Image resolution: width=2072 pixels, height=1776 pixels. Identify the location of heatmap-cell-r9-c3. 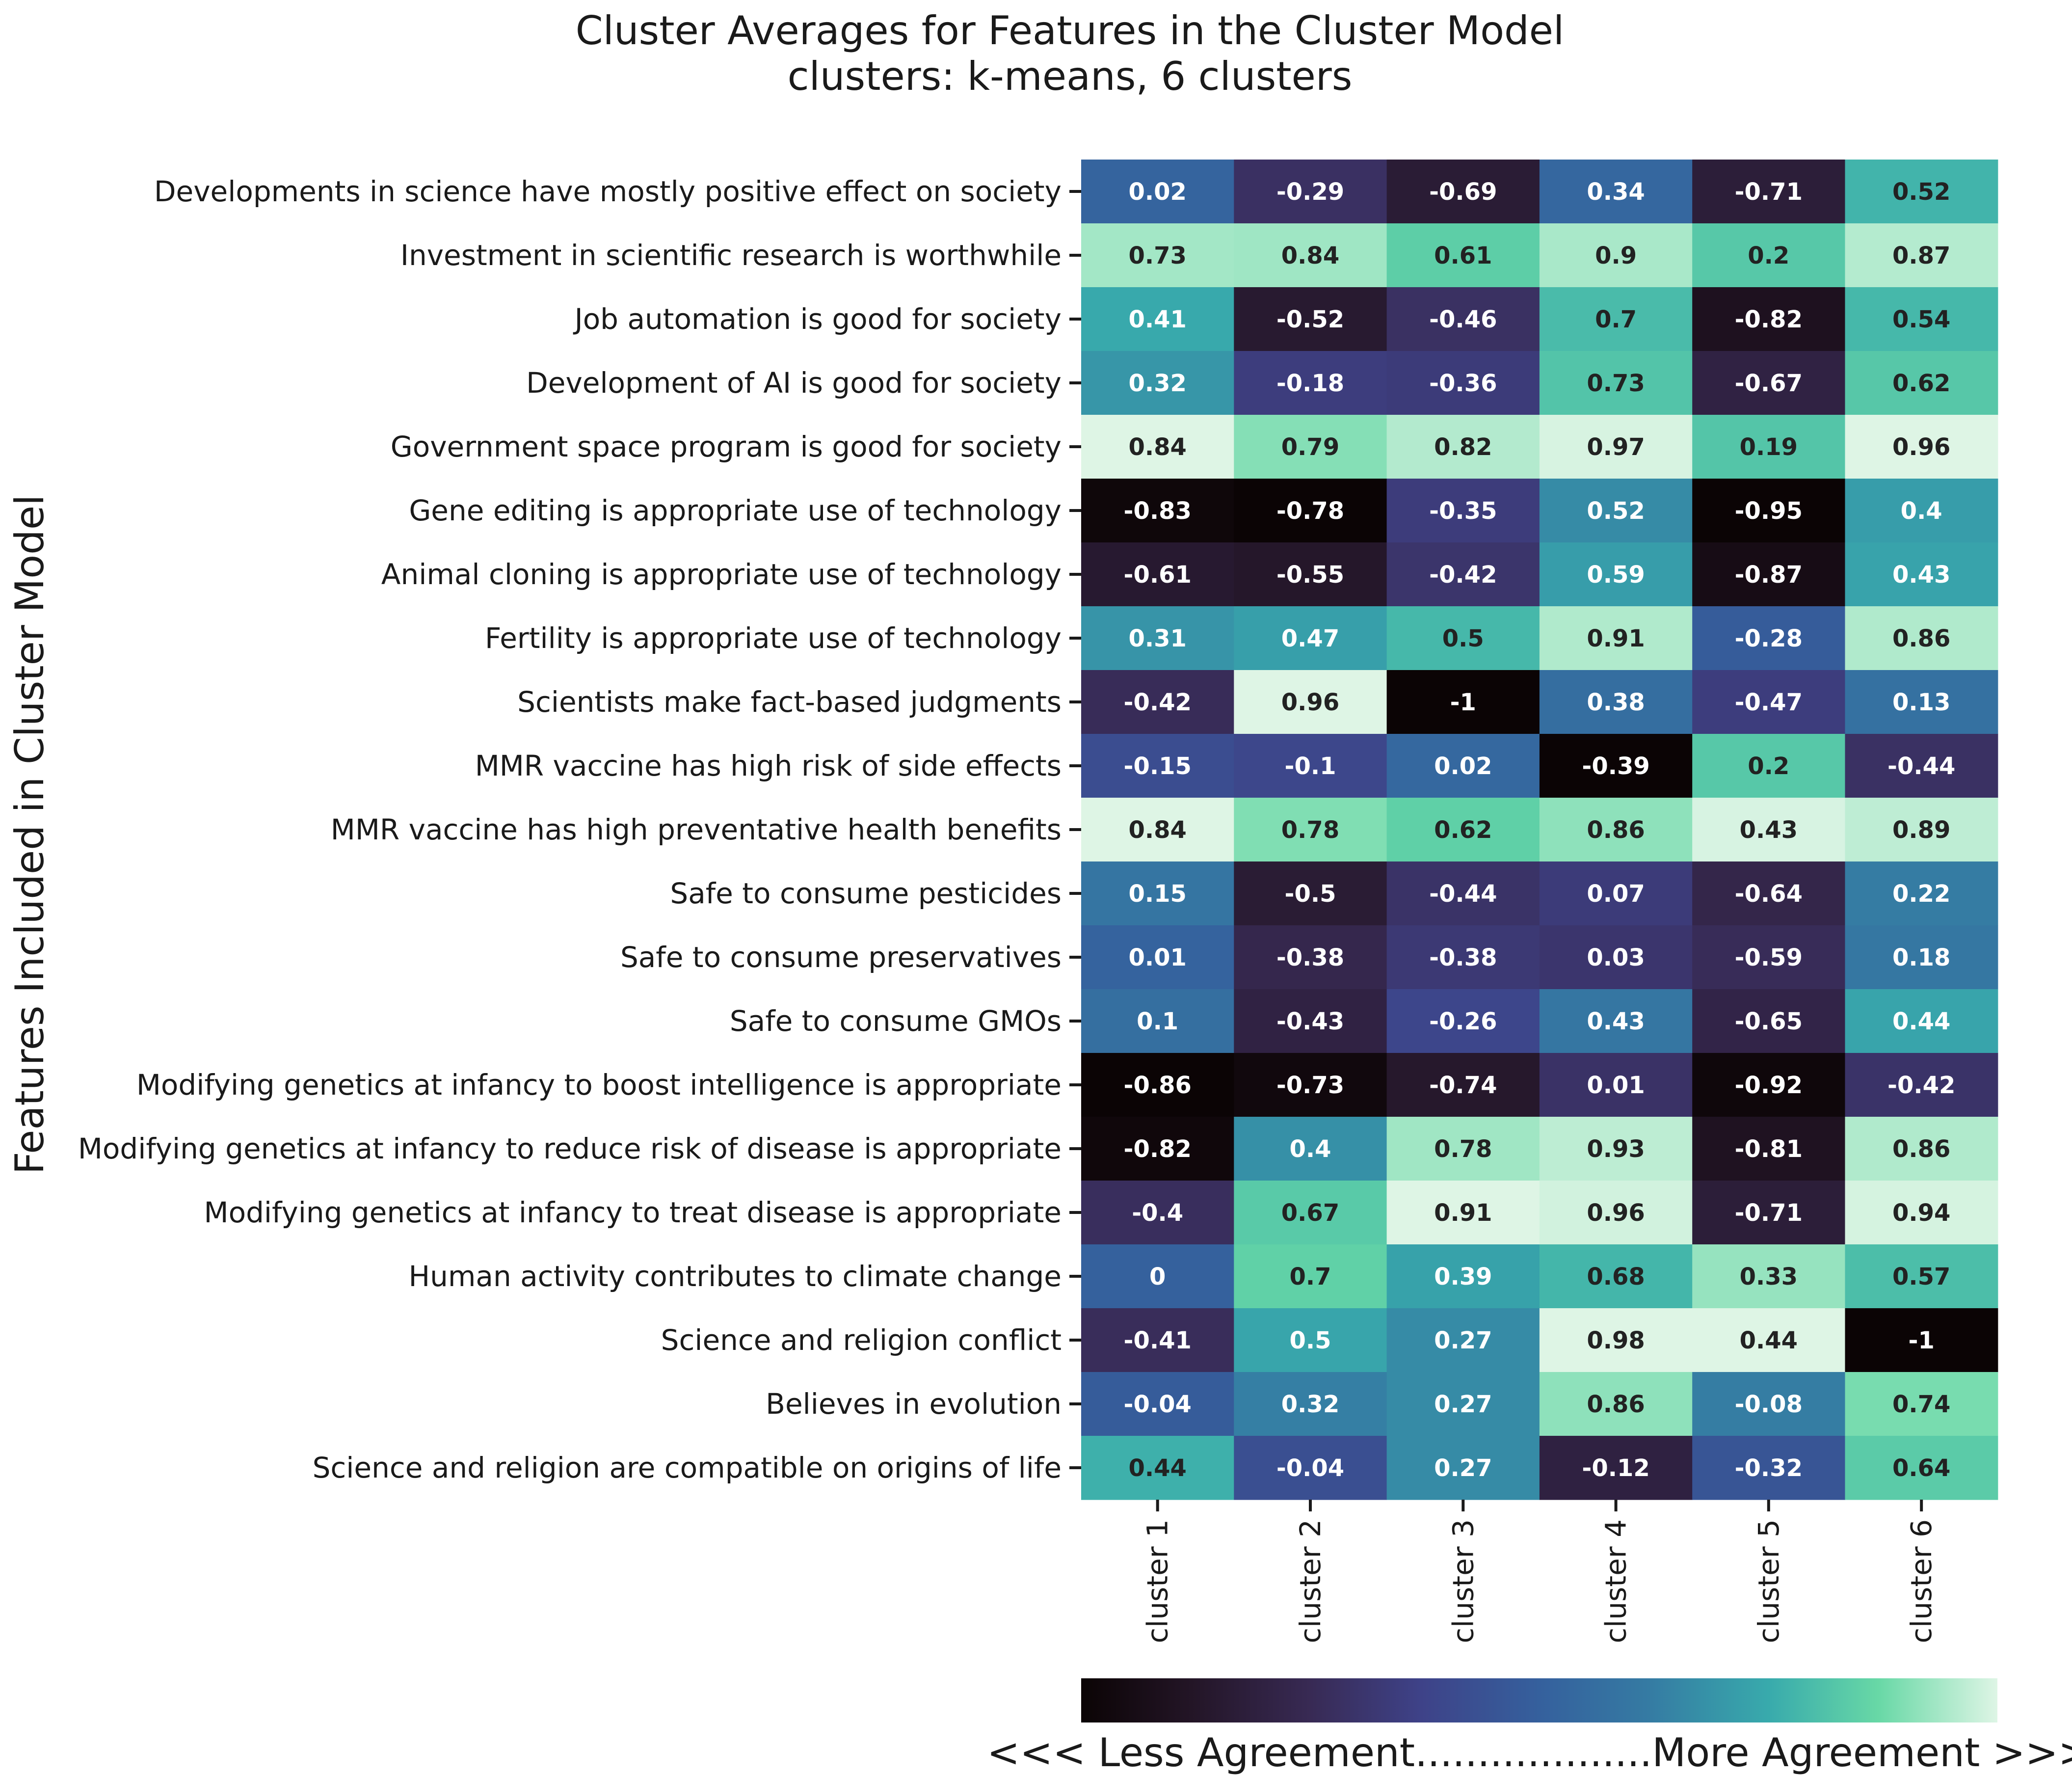
(1463, 702).